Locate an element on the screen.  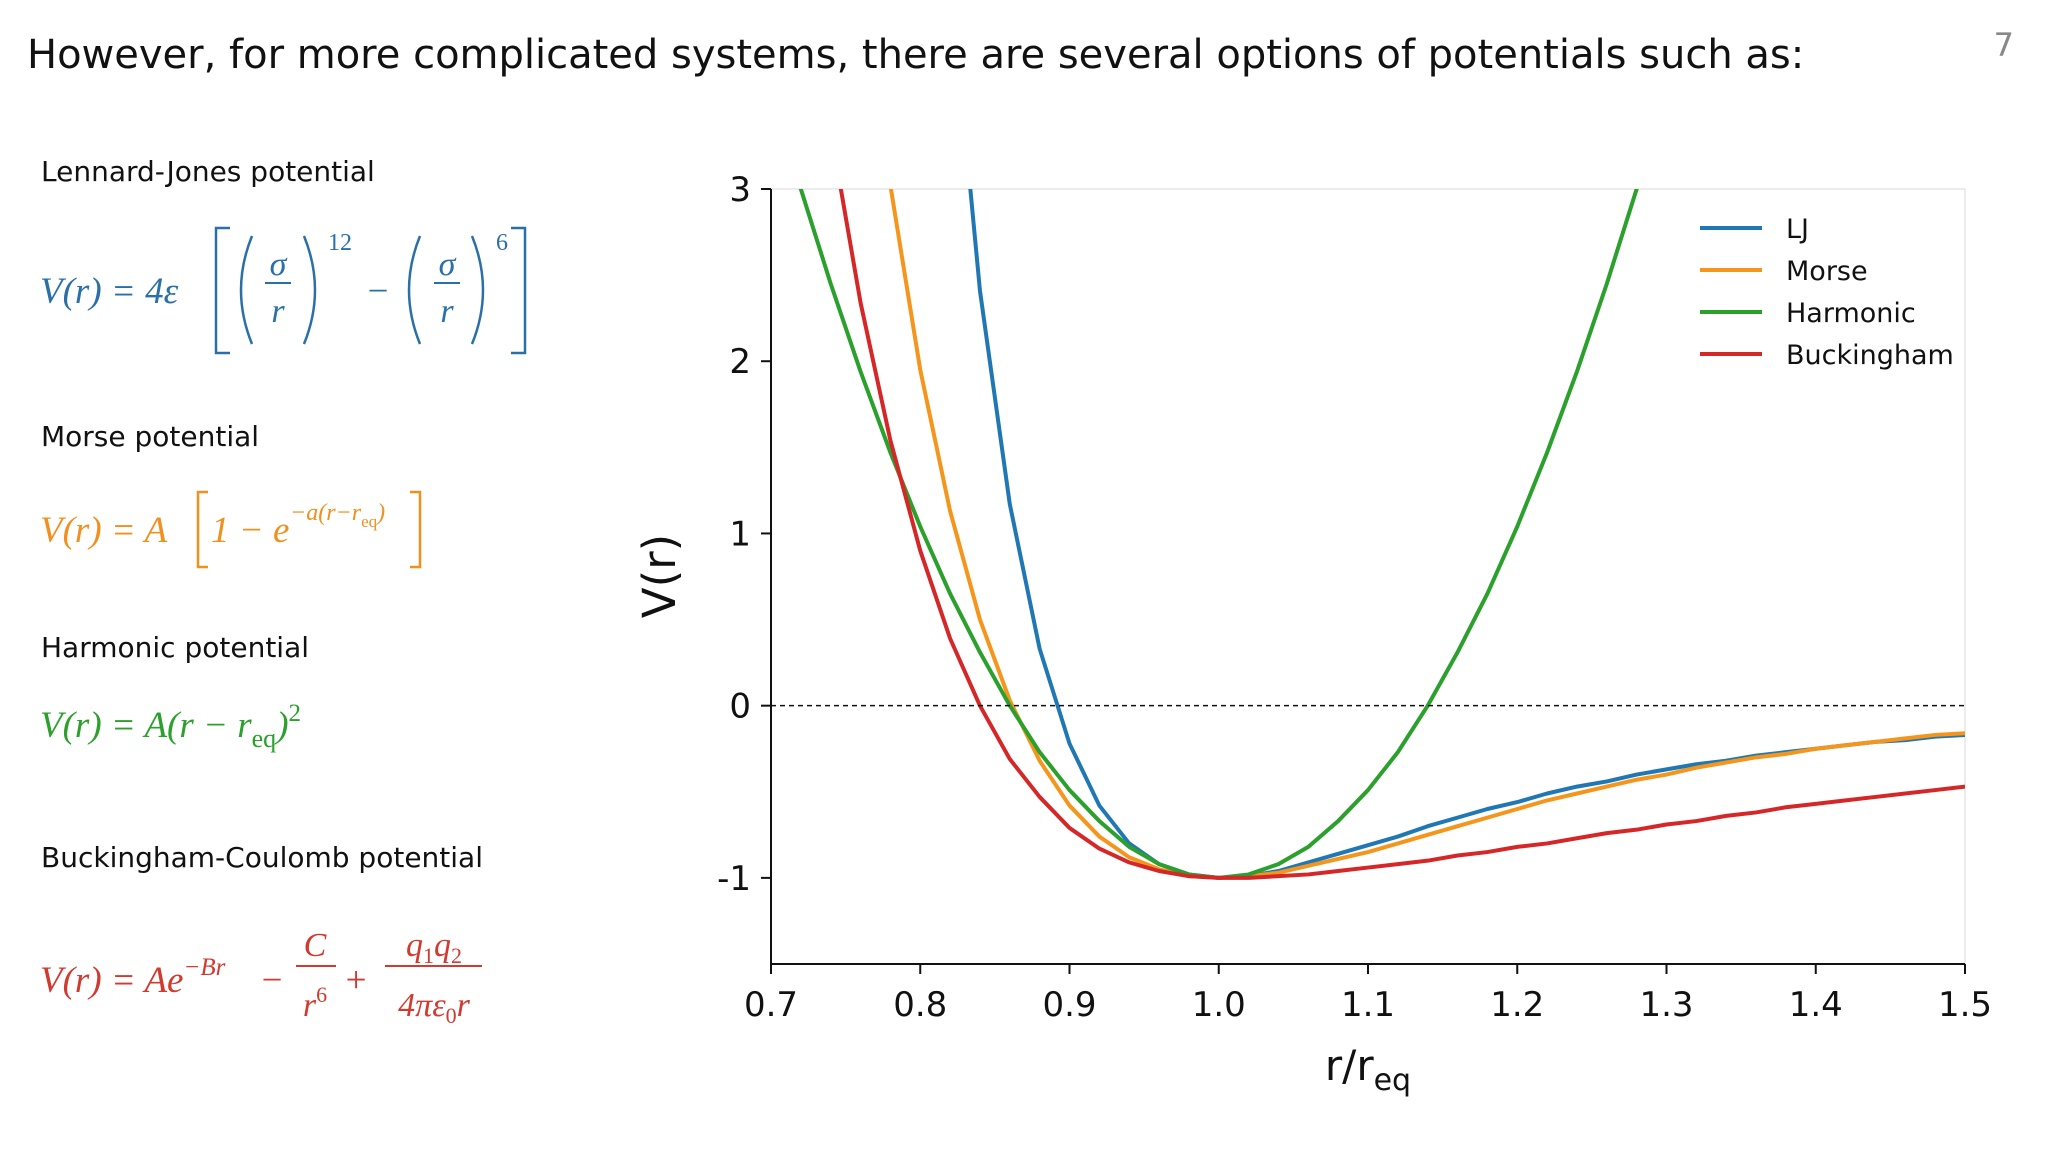
formula-label: Harmonic potential is located at coordinates (175, 647).